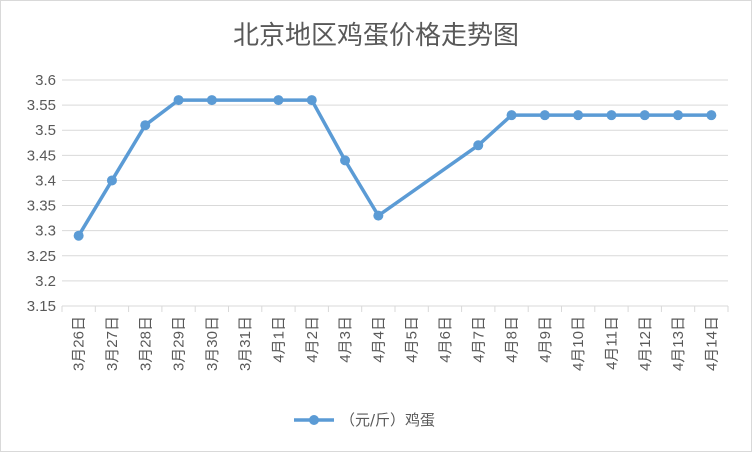 This screenshot has height=452, width=752. Describe the element at coordinates (412, 339) in the screenshot. I see `x-tick-label: 4月5日` at that location.